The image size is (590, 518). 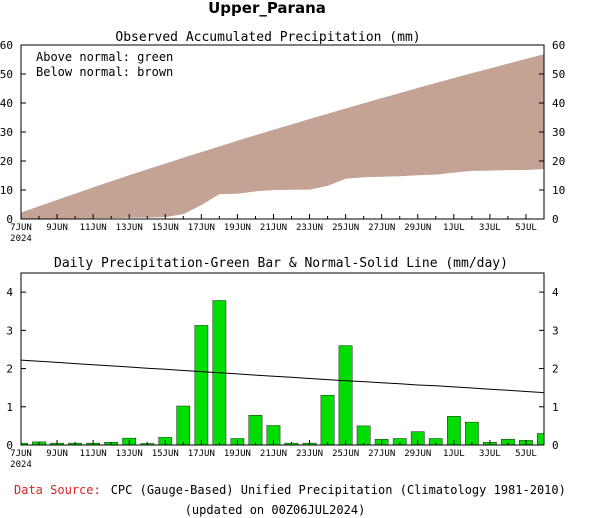 I want to click on data-source-label: Data Source:, so click(x=57, y=490).